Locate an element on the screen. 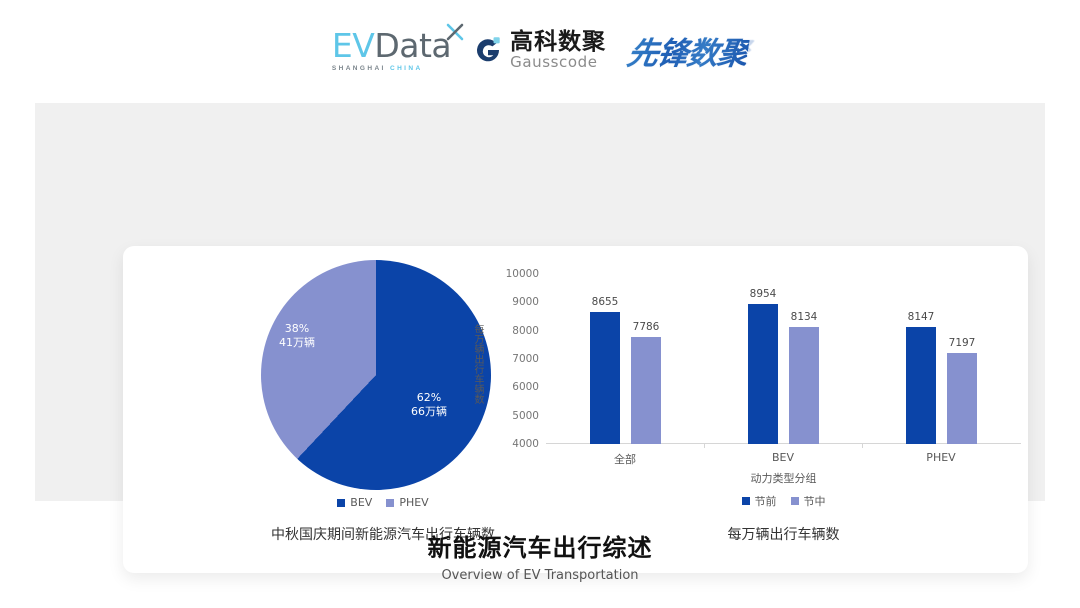 This screenshot has width=1080, height=608. bar-phev-jieqian: 8147 is located at coordinates (921, 377).